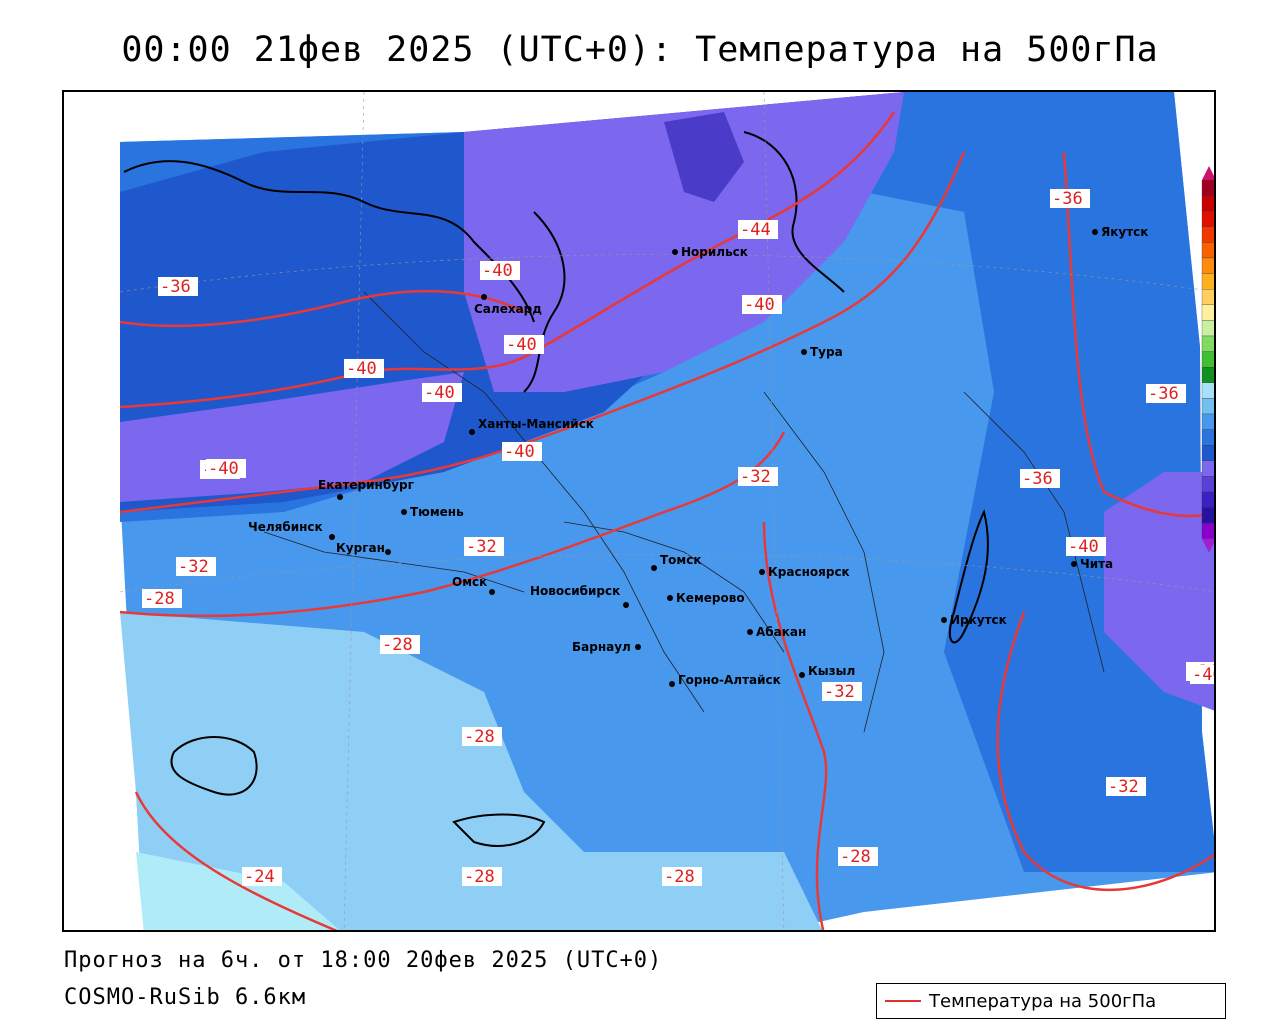  I want to click on city-label: Иркутск, so click(978, 620).